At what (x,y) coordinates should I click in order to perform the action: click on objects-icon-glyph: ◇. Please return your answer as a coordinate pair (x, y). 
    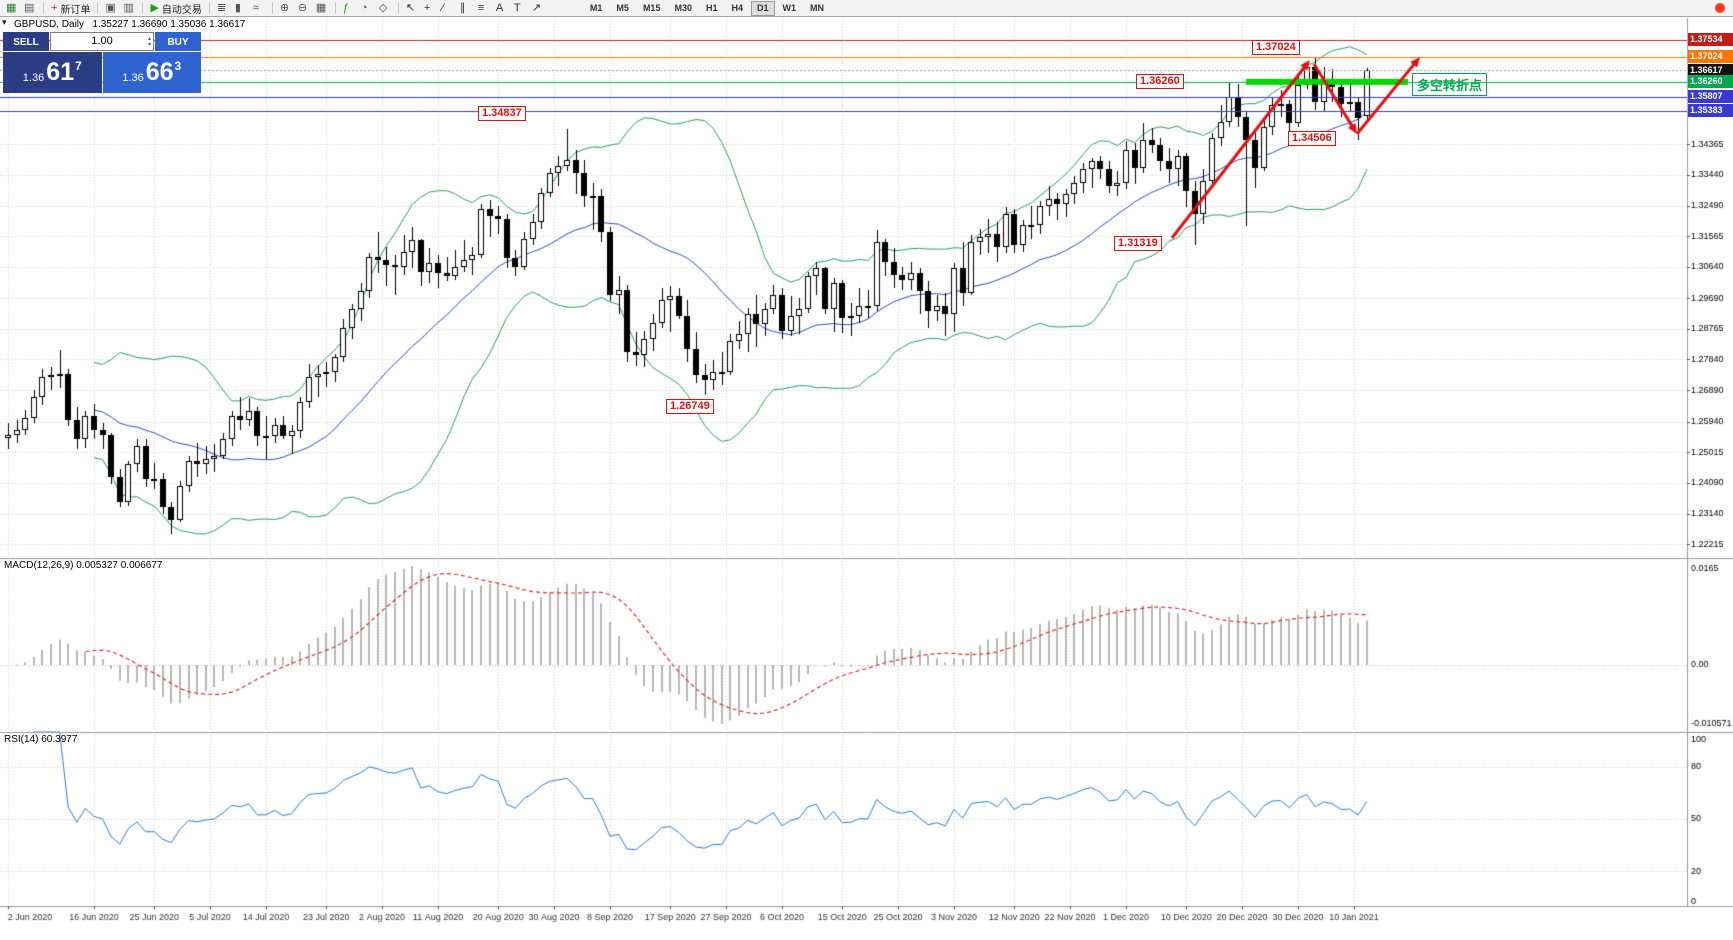
    Looking at the image, I should click on (383, 7).